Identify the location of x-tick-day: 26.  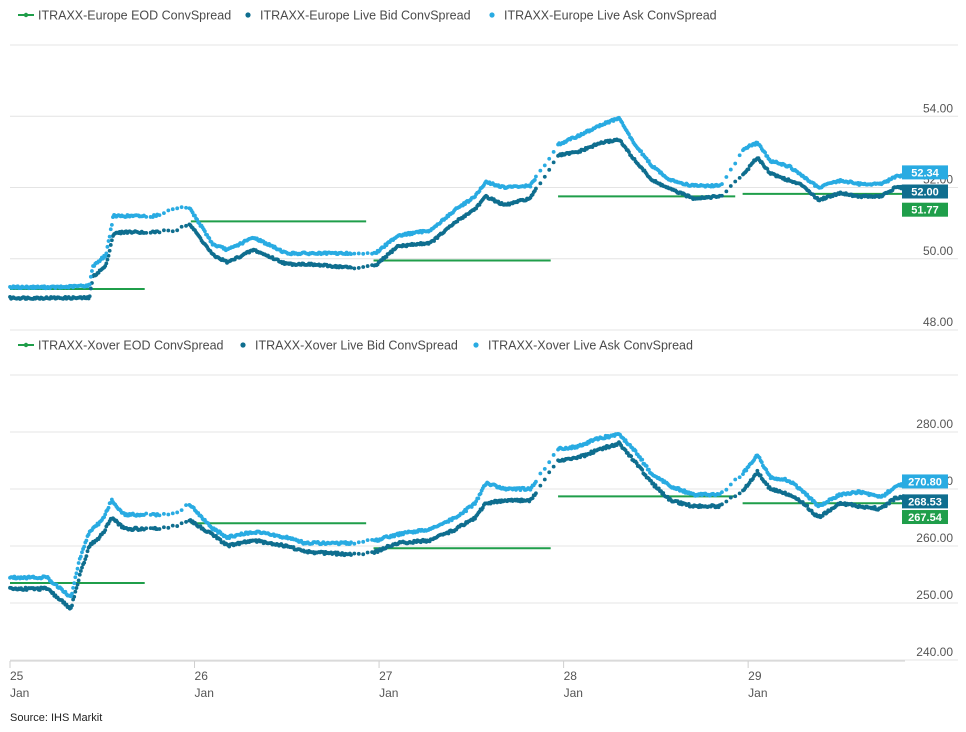
(202, 676).